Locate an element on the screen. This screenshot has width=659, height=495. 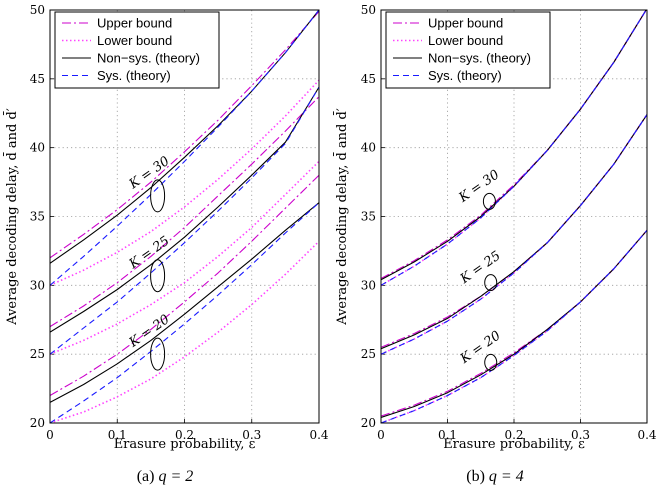
caption-b: (b) q = 4 is located at coordinates (494, 477).